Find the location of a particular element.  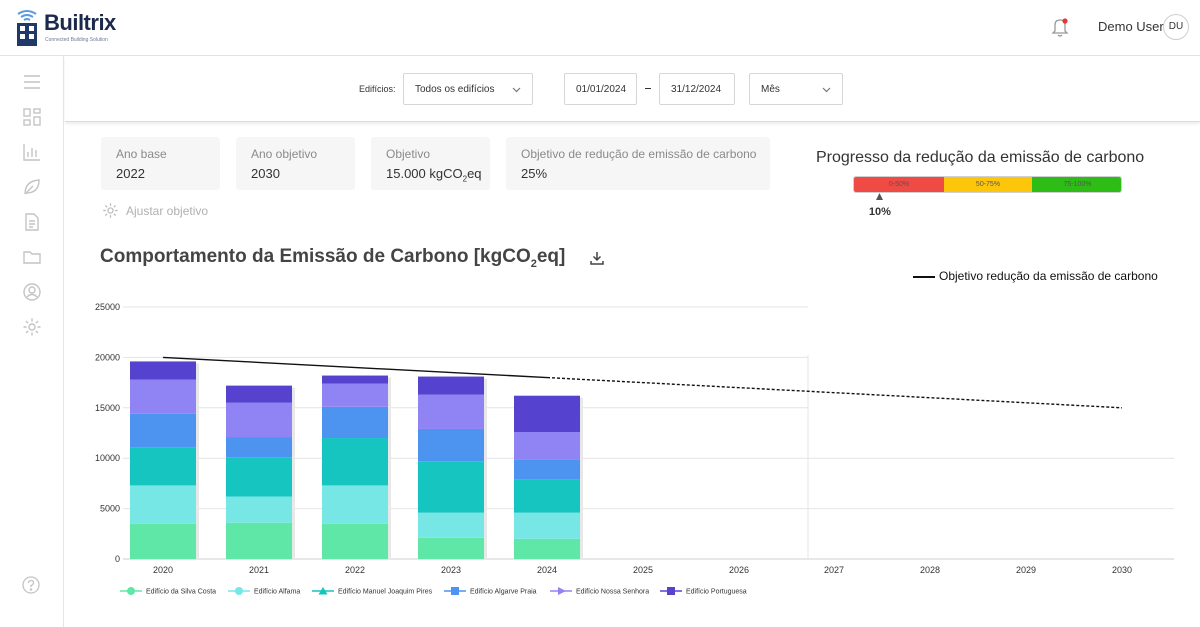

y-tick-label: 5000 is located at coordinates (110, 509).